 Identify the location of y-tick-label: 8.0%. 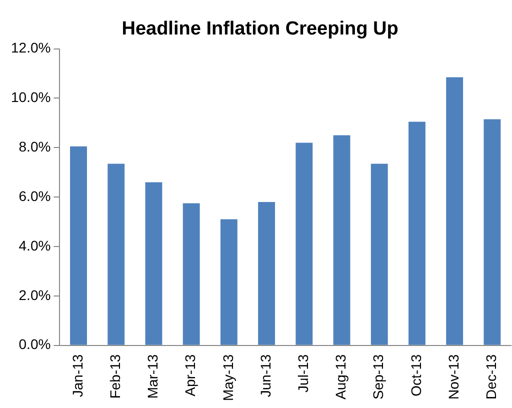
(34, 146).